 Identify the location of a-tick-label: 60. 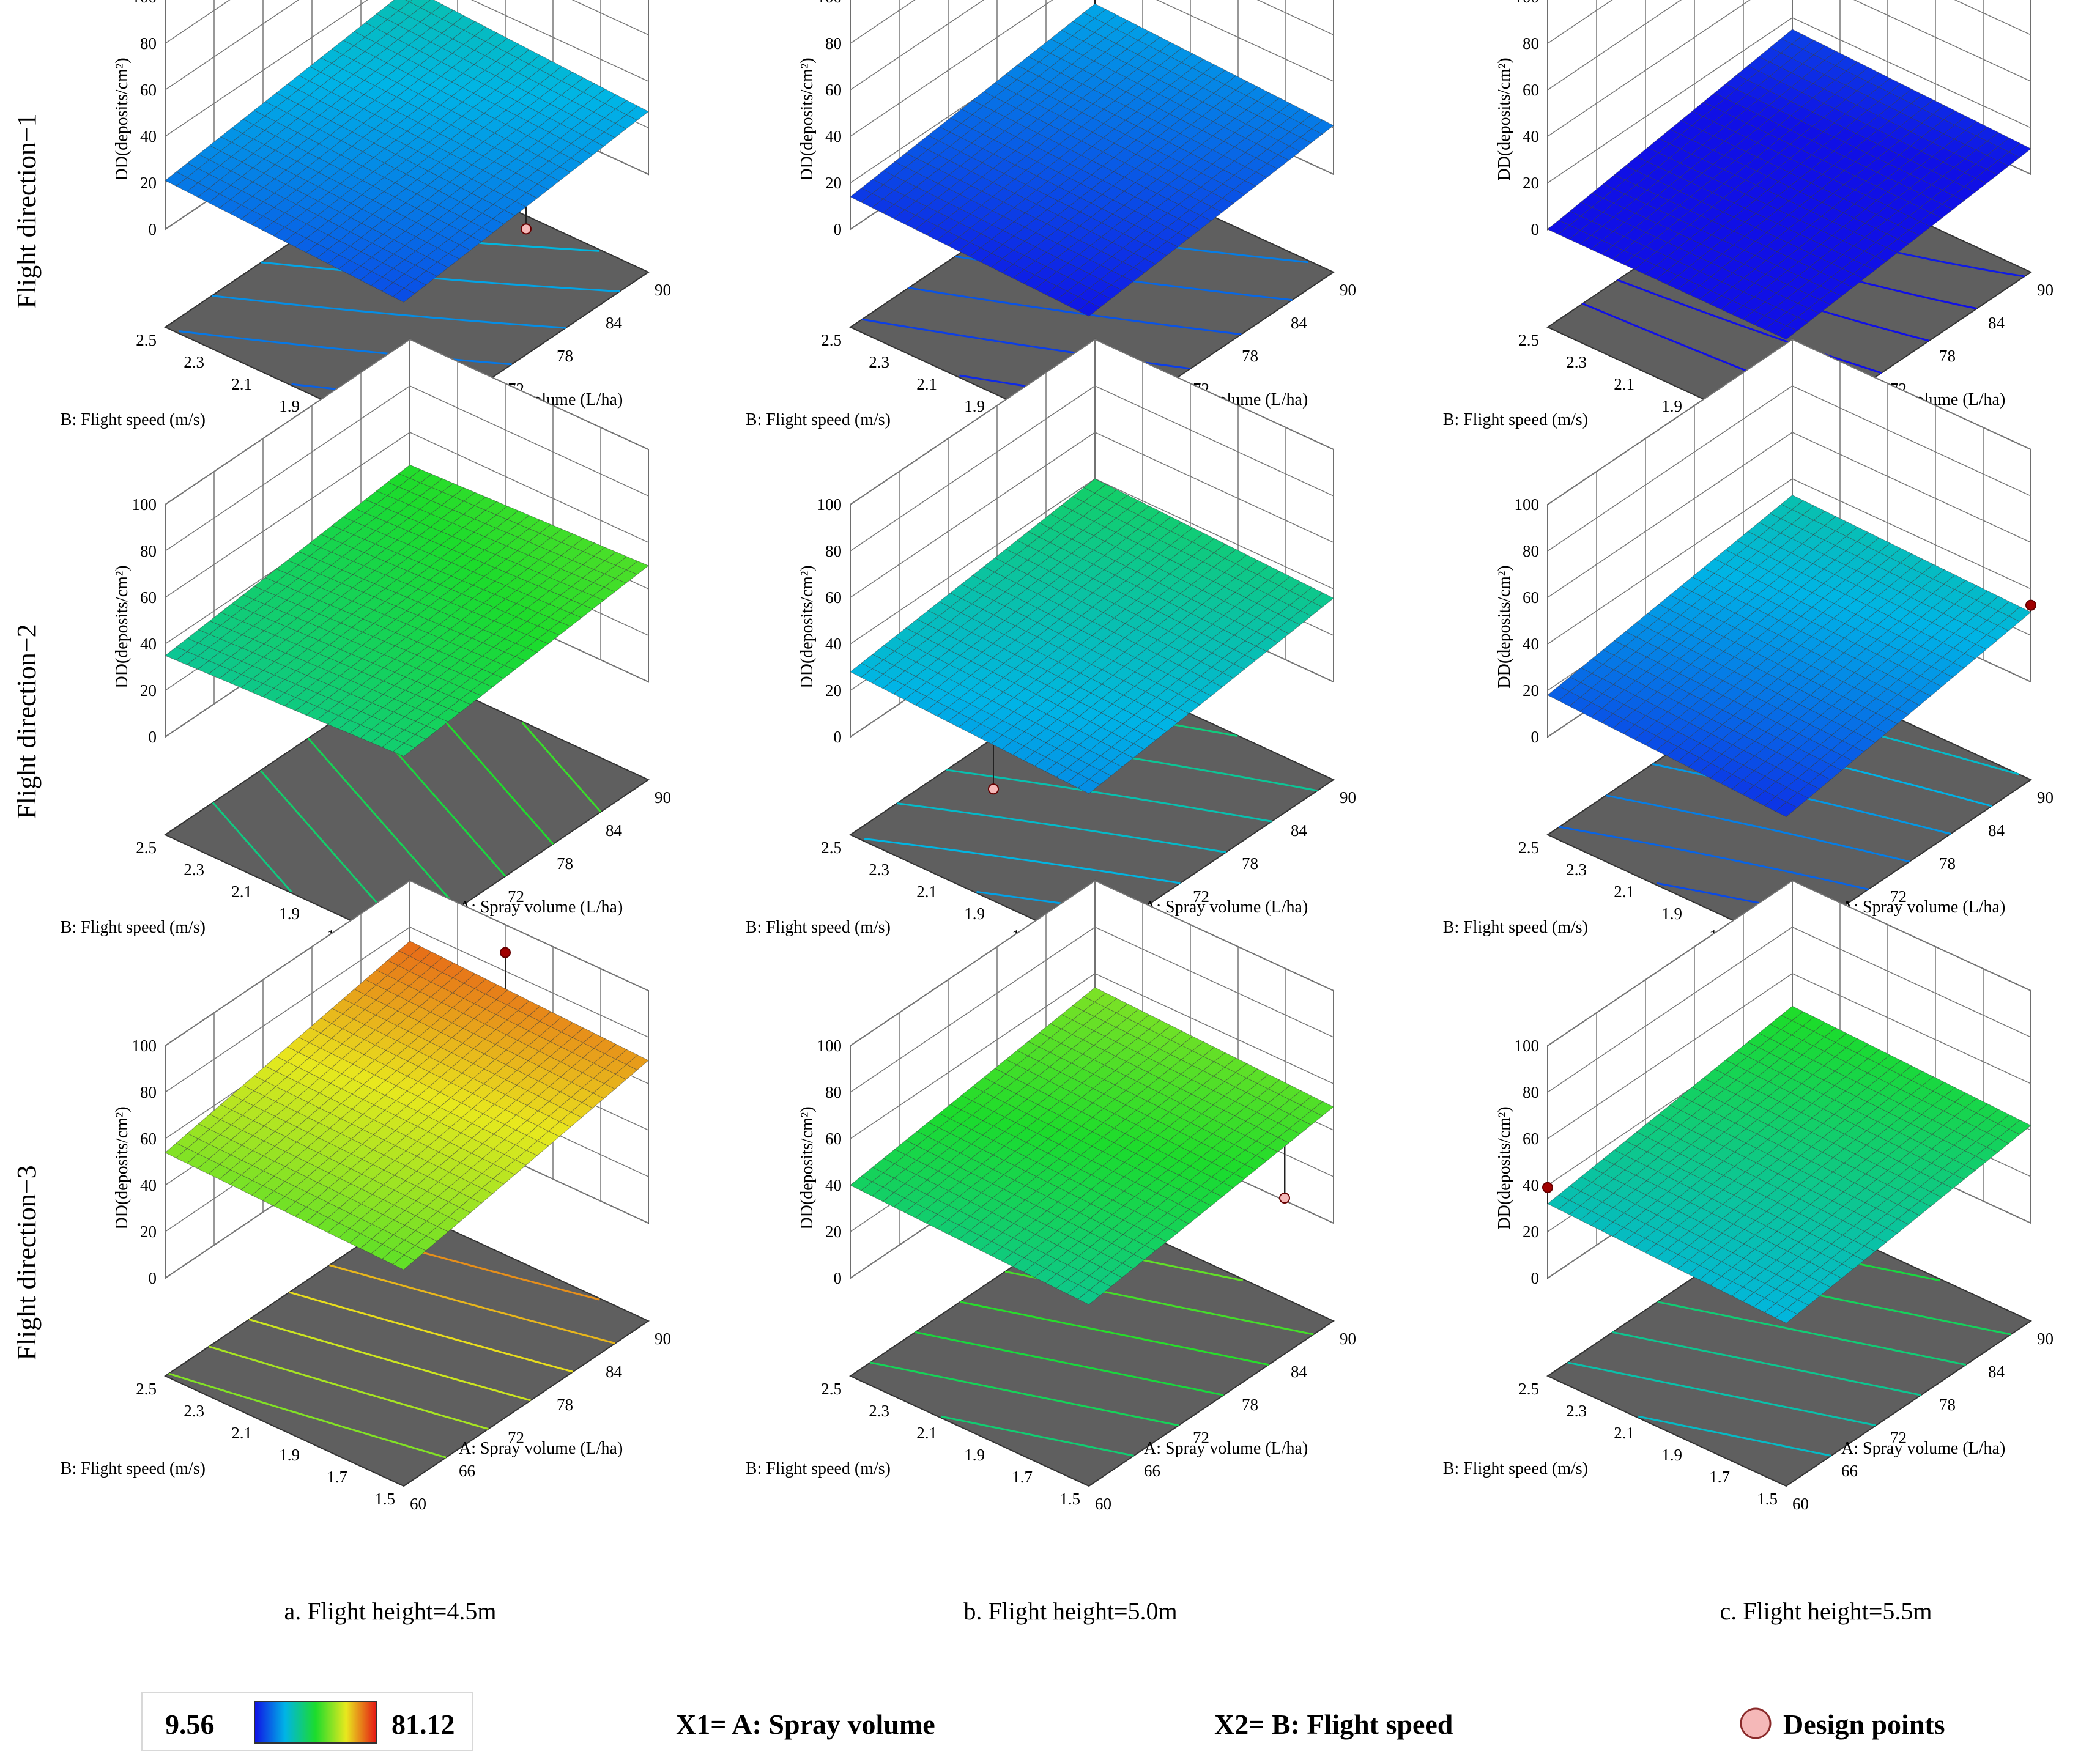
(1103, 1504).